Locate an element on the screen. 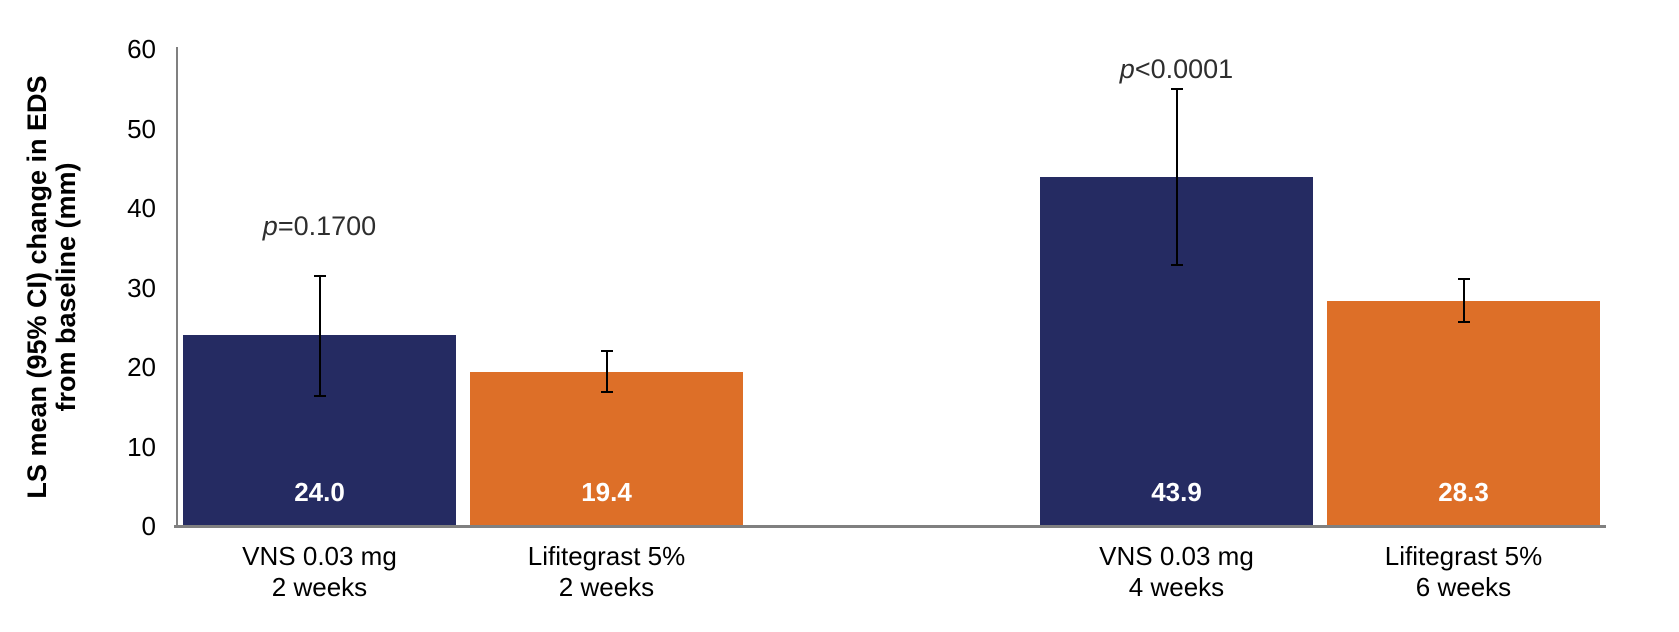 The width and height of the screenshot is (1679, 632). y-tick-label-60: 60 is located at coordinates (141, 49).